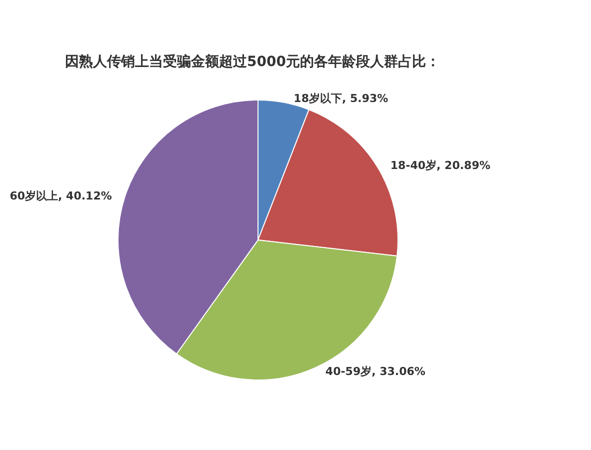  What do you see at coordinates (61, 196) in the screenshot?
I see `slice-label: 60岁以上, 40.12%` at bounding box center [61, 196].